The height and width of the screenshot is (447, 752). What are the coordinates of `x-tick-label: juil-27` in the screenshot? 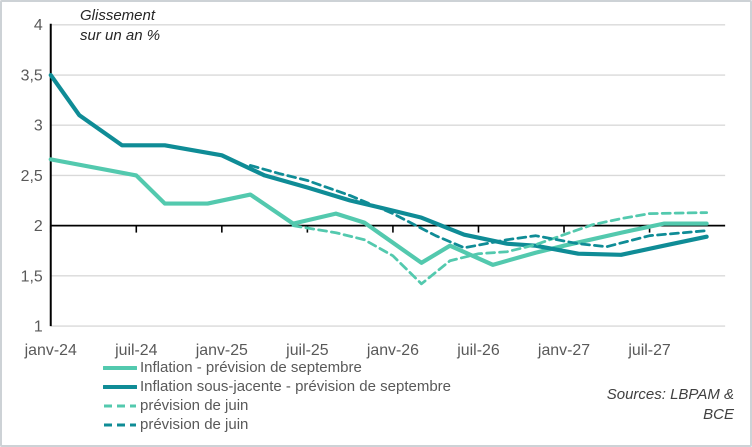 It's located at (649, 350).